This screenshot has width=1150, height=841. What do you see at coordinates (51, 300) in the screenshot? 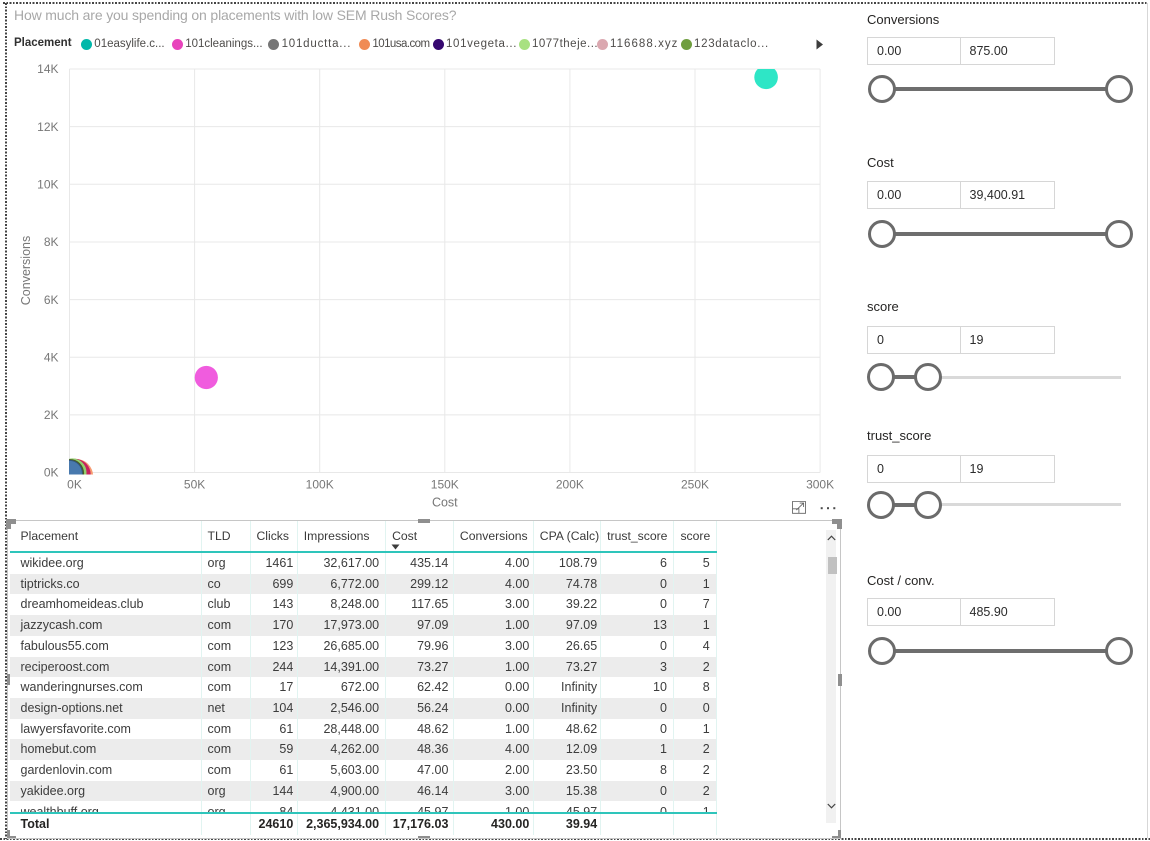
I see `svg-text: 6K` at bounding box center [51, 300].